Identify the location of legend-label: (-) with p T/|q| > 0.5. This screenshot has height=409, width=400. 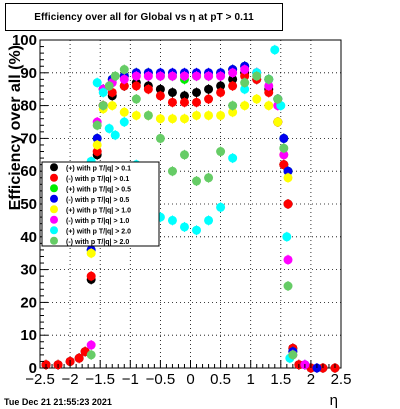
(97, 200).